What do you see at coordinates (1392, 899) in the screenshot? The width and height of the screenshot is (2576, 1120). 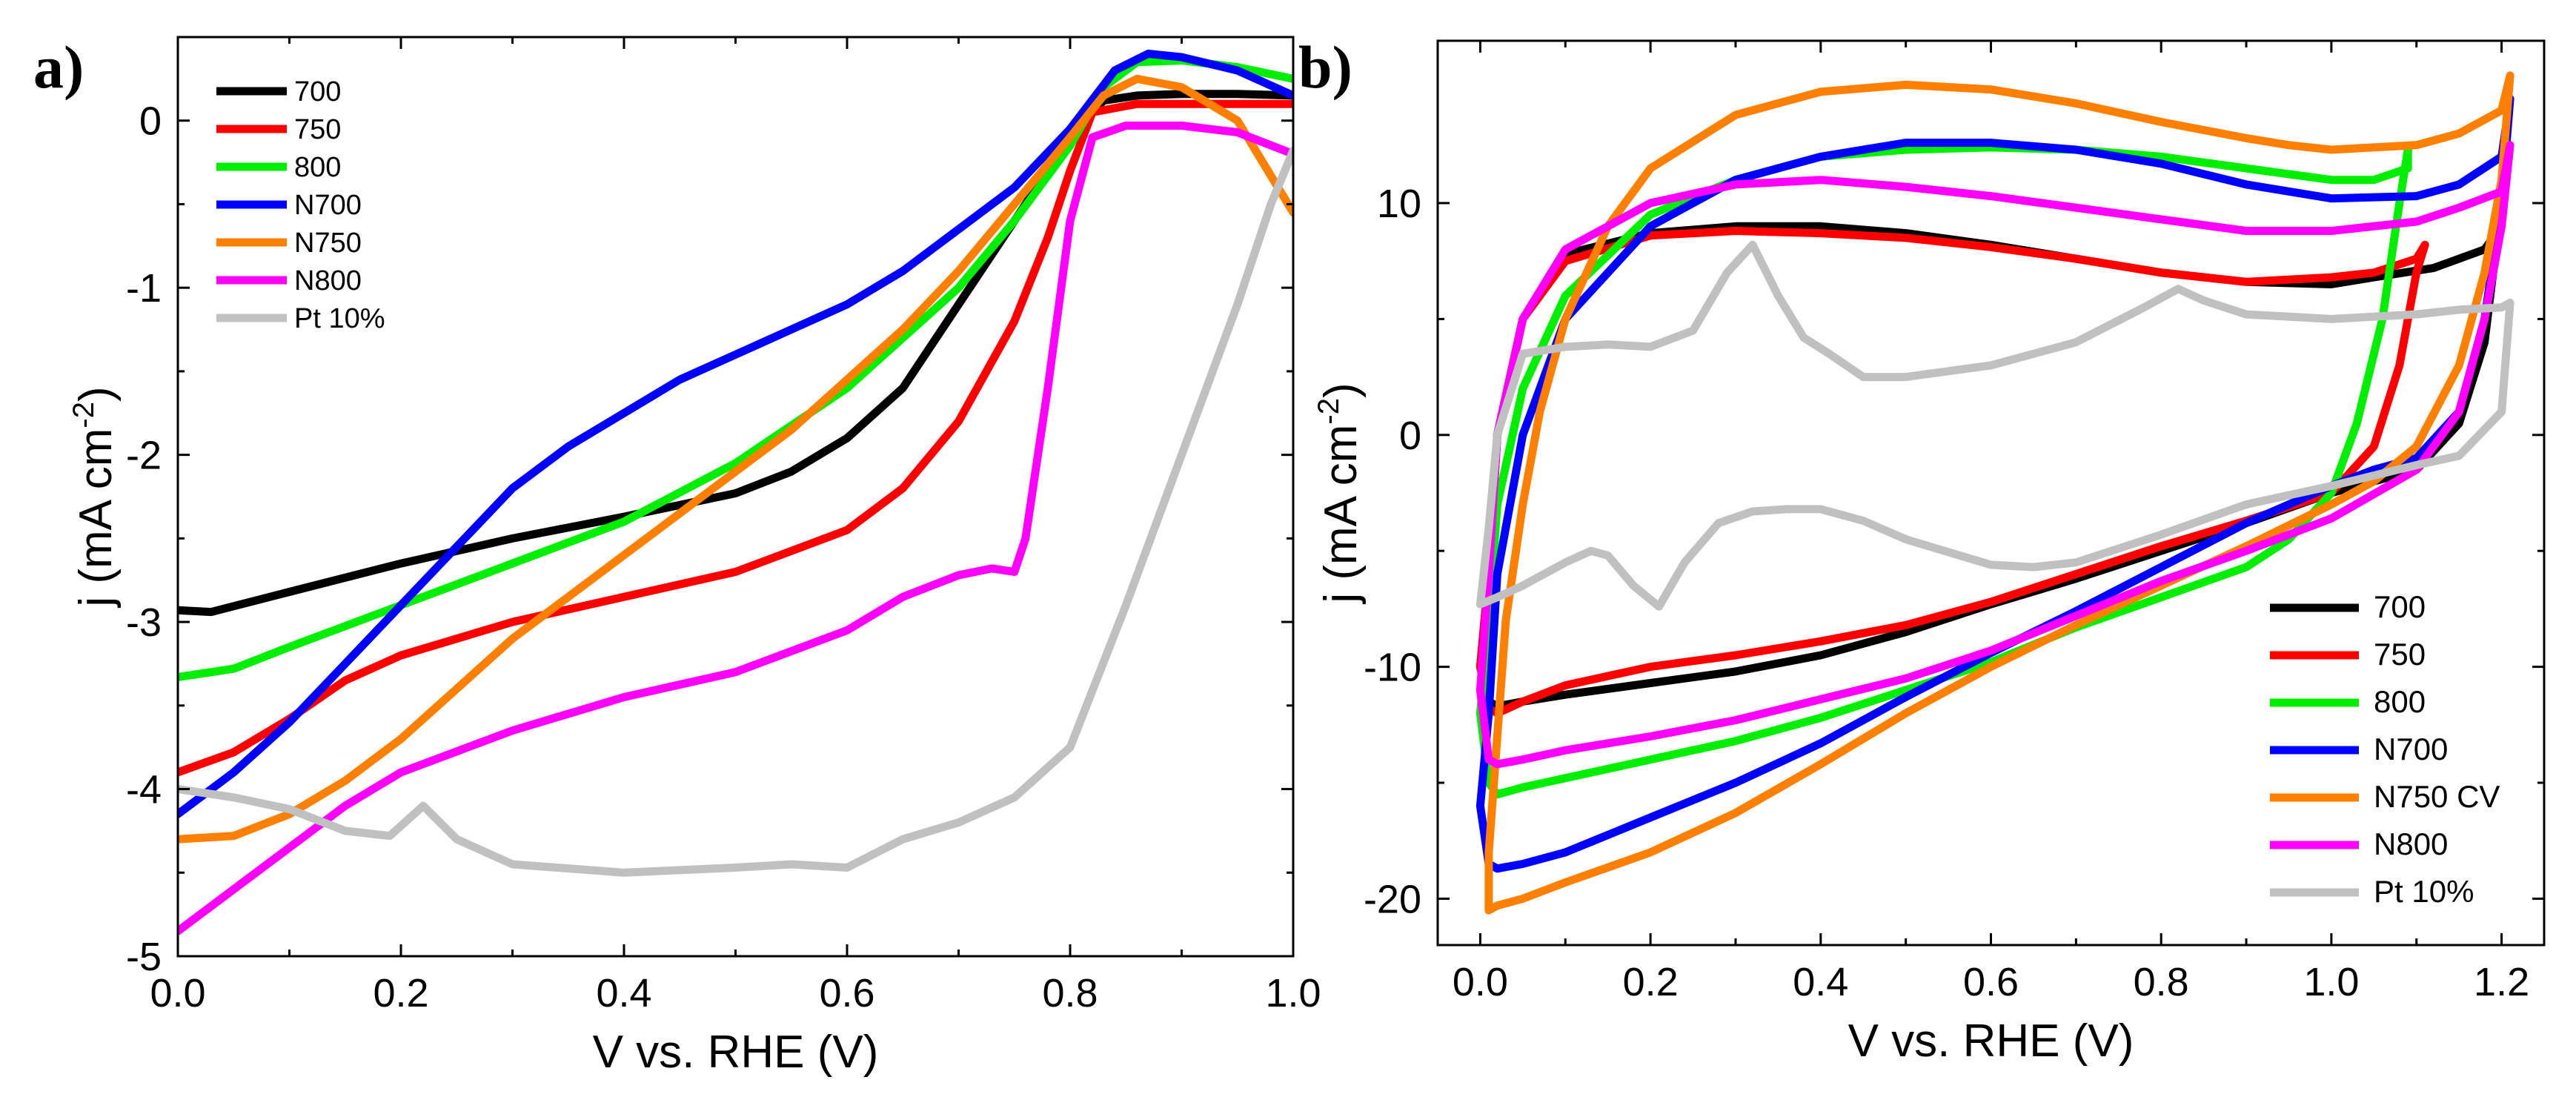 I see `y-tick-label: -20` at bounding box center [1392, 899].